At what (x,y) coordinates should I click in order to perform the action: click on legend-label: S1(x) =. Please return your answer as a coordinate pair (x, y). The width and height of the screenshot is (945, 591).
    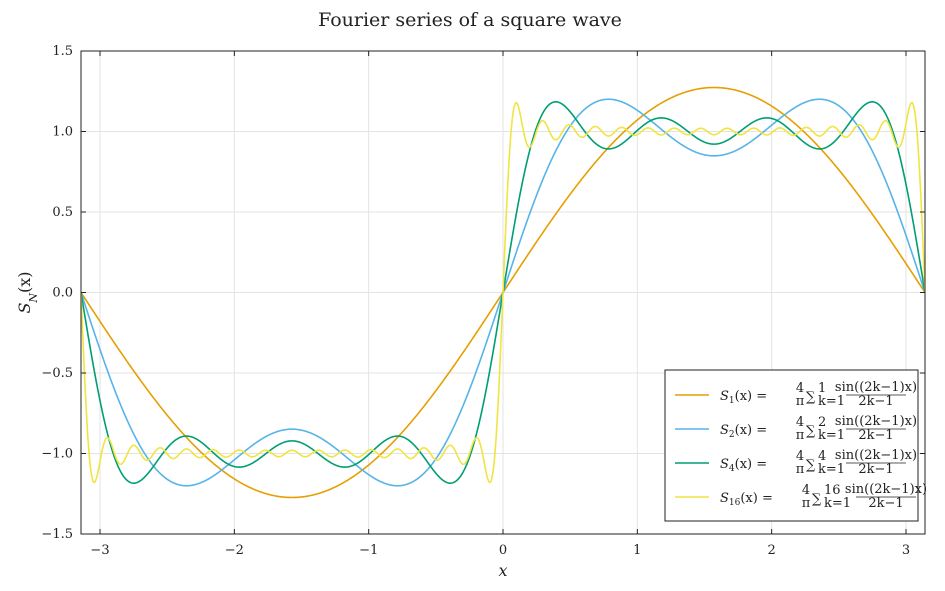
    Looking at the image, I should click on (743, 397).